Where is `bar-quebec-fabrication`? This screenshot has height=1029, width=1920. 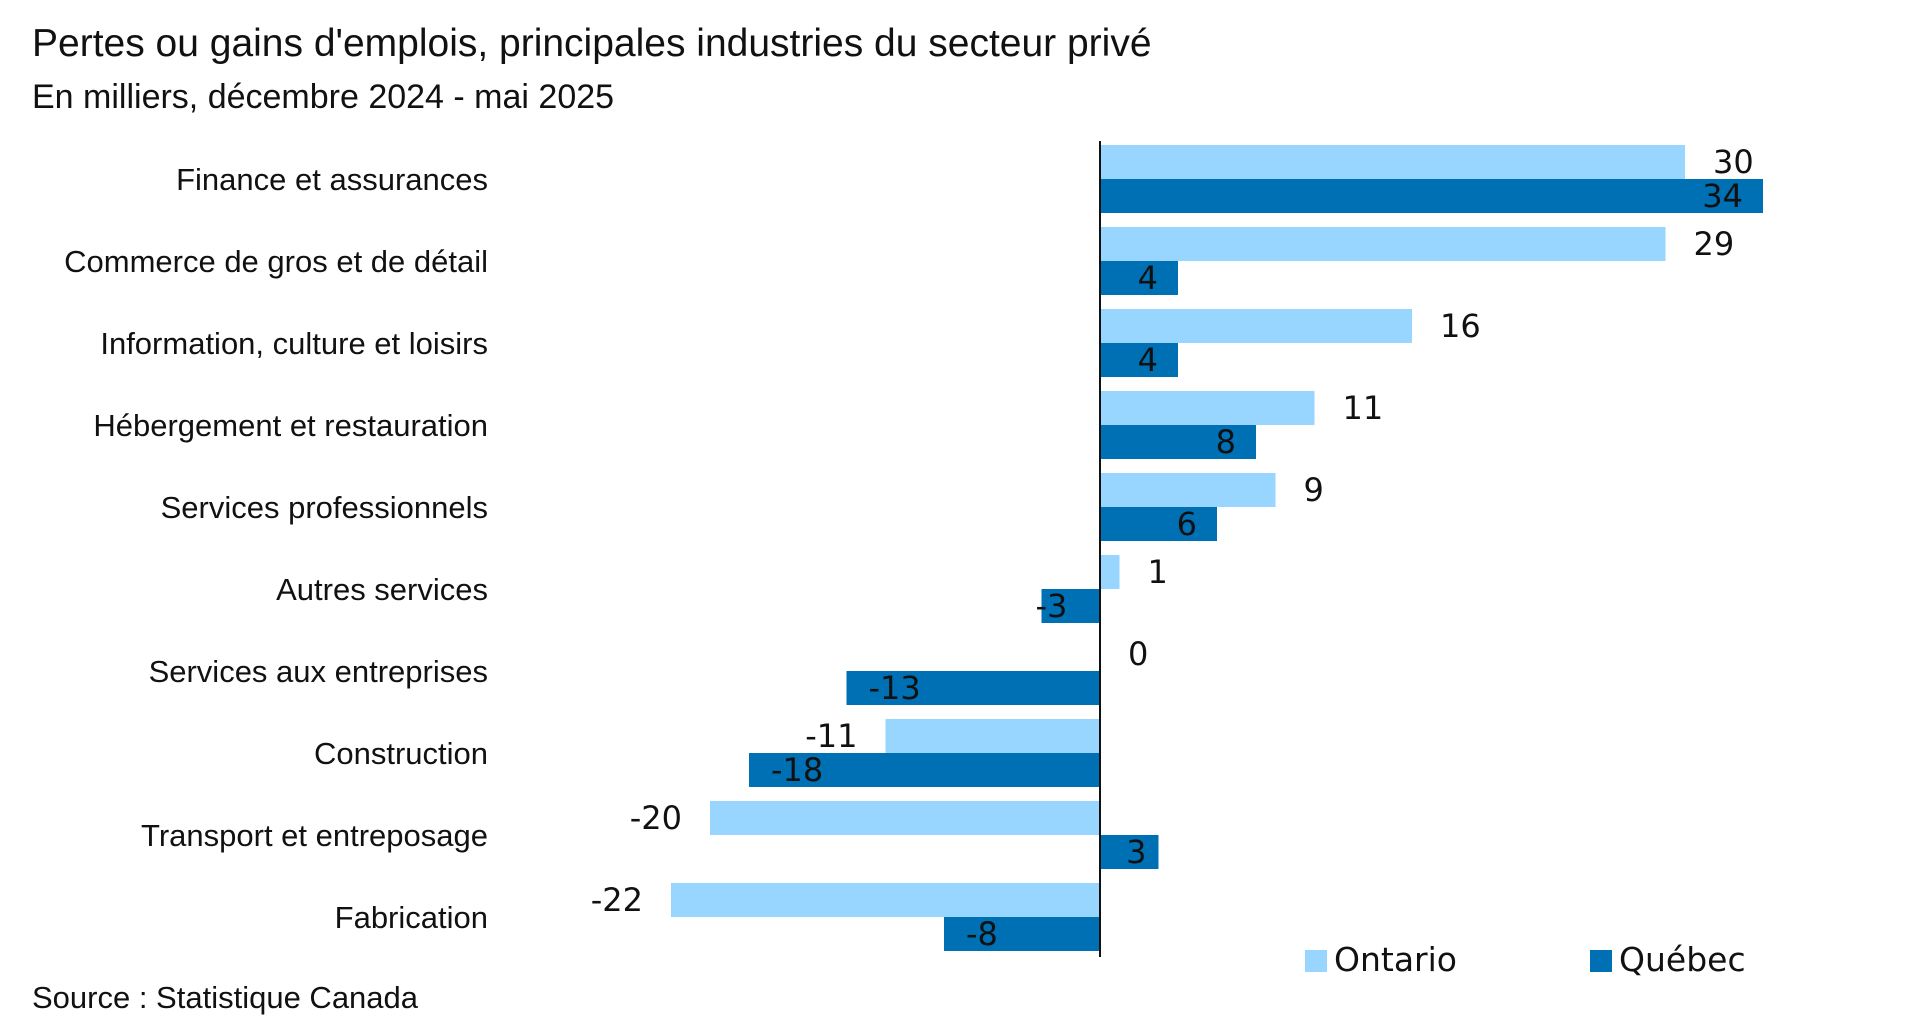
bar-quebec-fabrication is located at coordinates (1022, 934).